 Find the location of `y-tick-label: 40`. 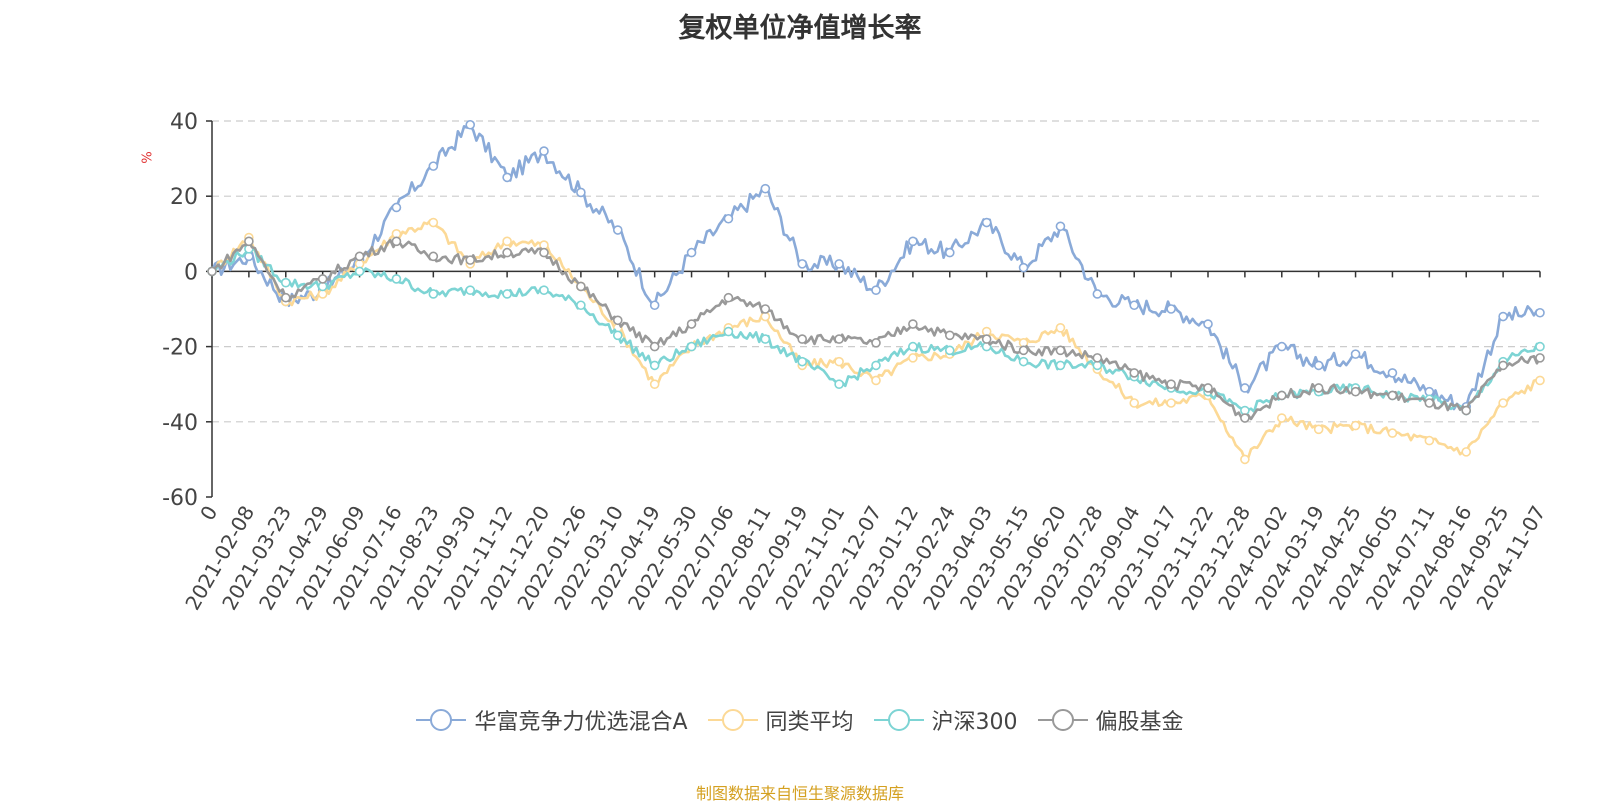

y-tick-label: 40 is located at coordinates (184, 122).